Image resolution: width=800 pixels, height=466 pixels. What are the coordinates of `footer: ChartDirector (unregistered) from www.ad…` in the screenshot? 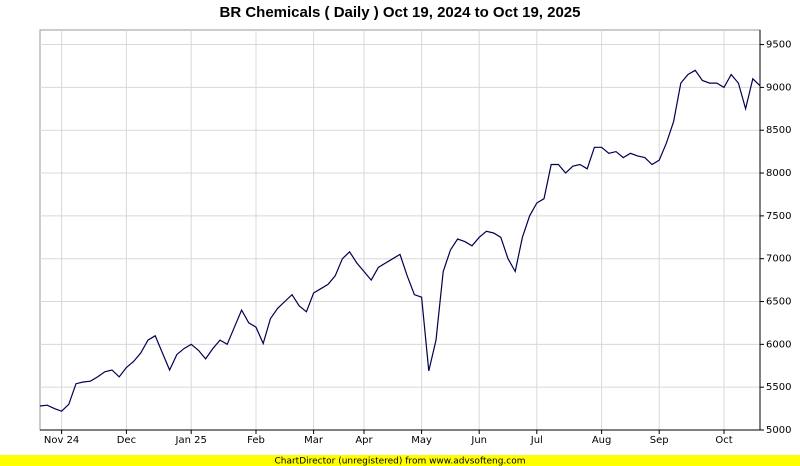 It's located at (399, 461).